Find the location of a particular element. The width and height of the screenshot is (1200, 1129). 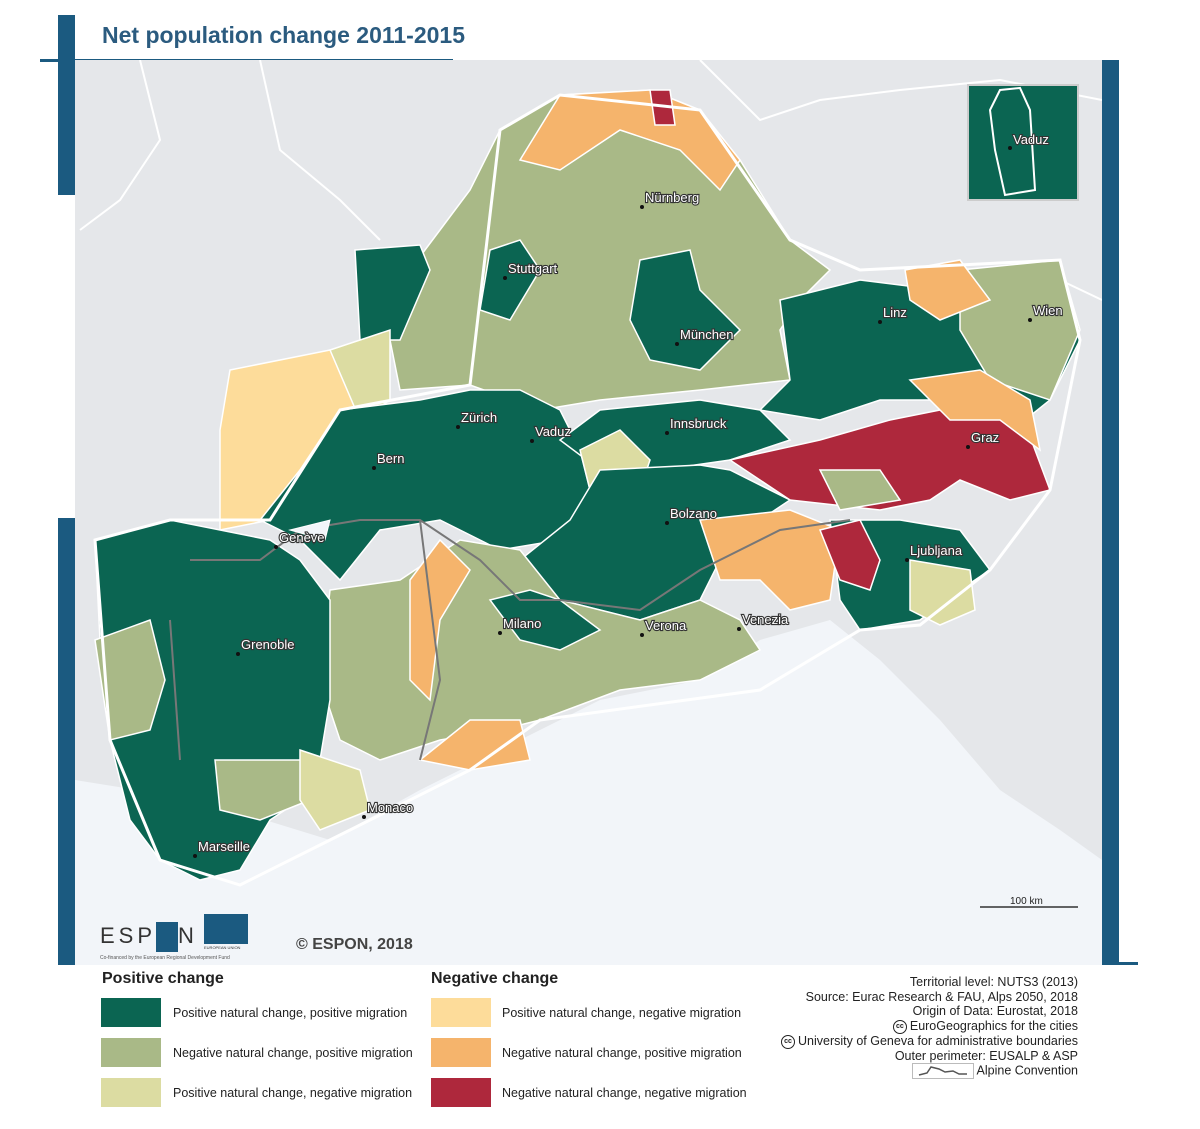

lake-geneva is located at coordinates (309, 530).